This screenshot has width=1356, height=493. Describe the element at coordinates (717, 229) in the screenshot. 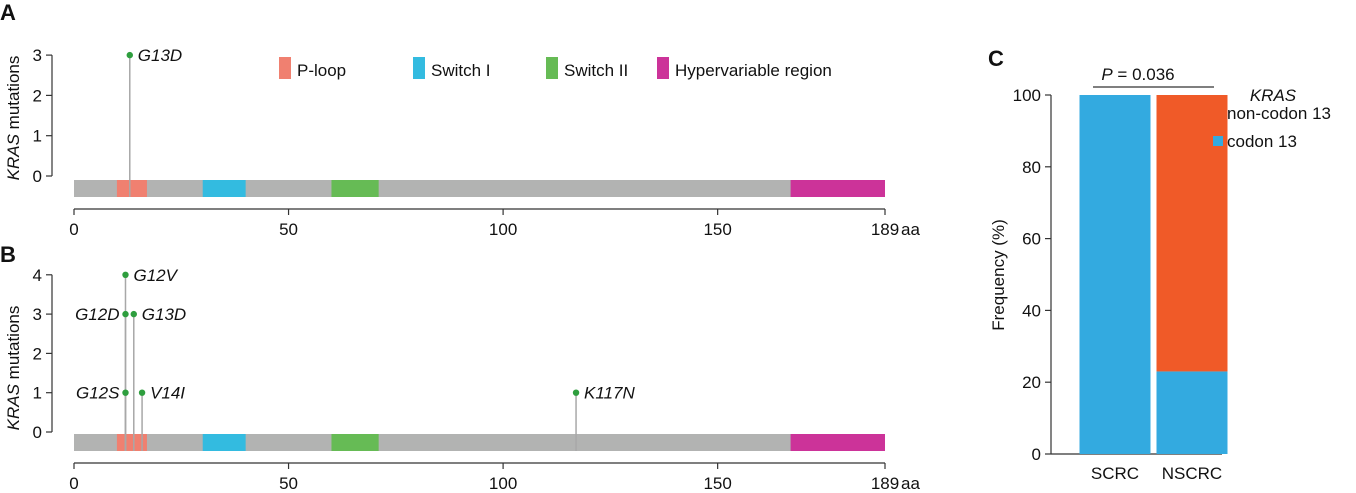

I see `panel-a-x-tick-label: 150` at that location.